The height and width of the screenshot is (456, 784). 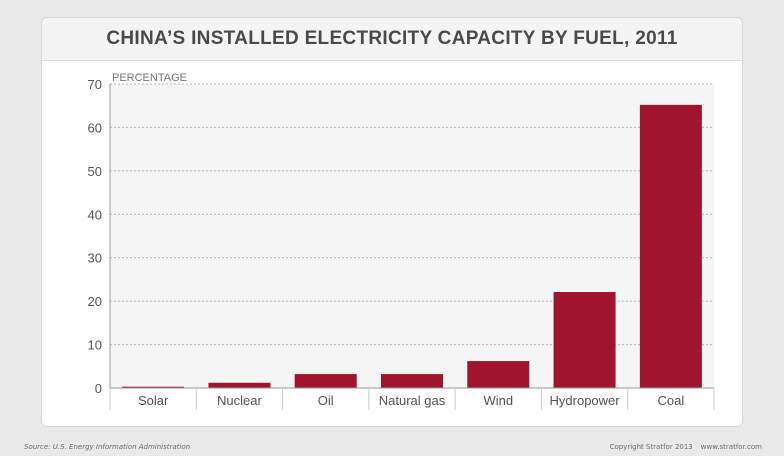 I want to click on footer-credits: Copyright Stratfor 2013 www.stratfor.com, so click(x=686, y=447).